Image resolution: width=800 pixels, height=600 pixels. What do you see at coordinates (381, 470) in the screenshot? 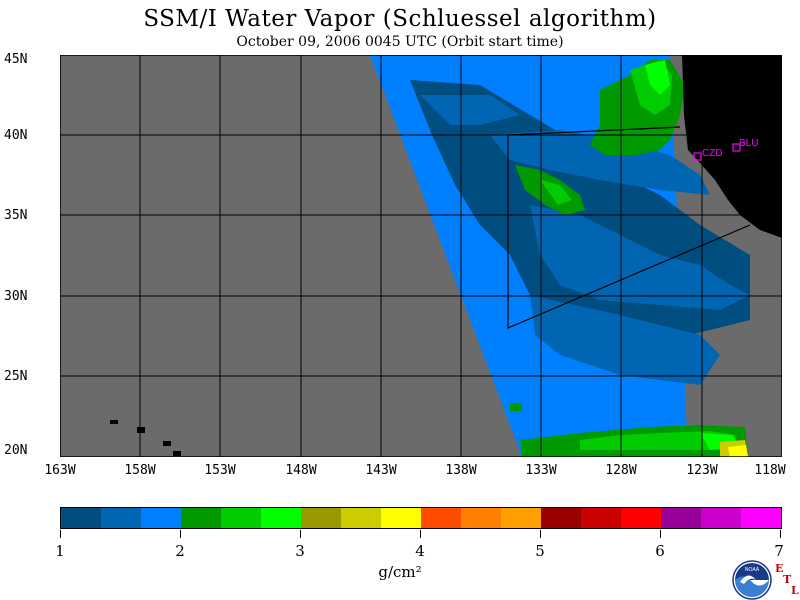
I see `lon-label-143w: 143W` at bounding box center [381, 470].